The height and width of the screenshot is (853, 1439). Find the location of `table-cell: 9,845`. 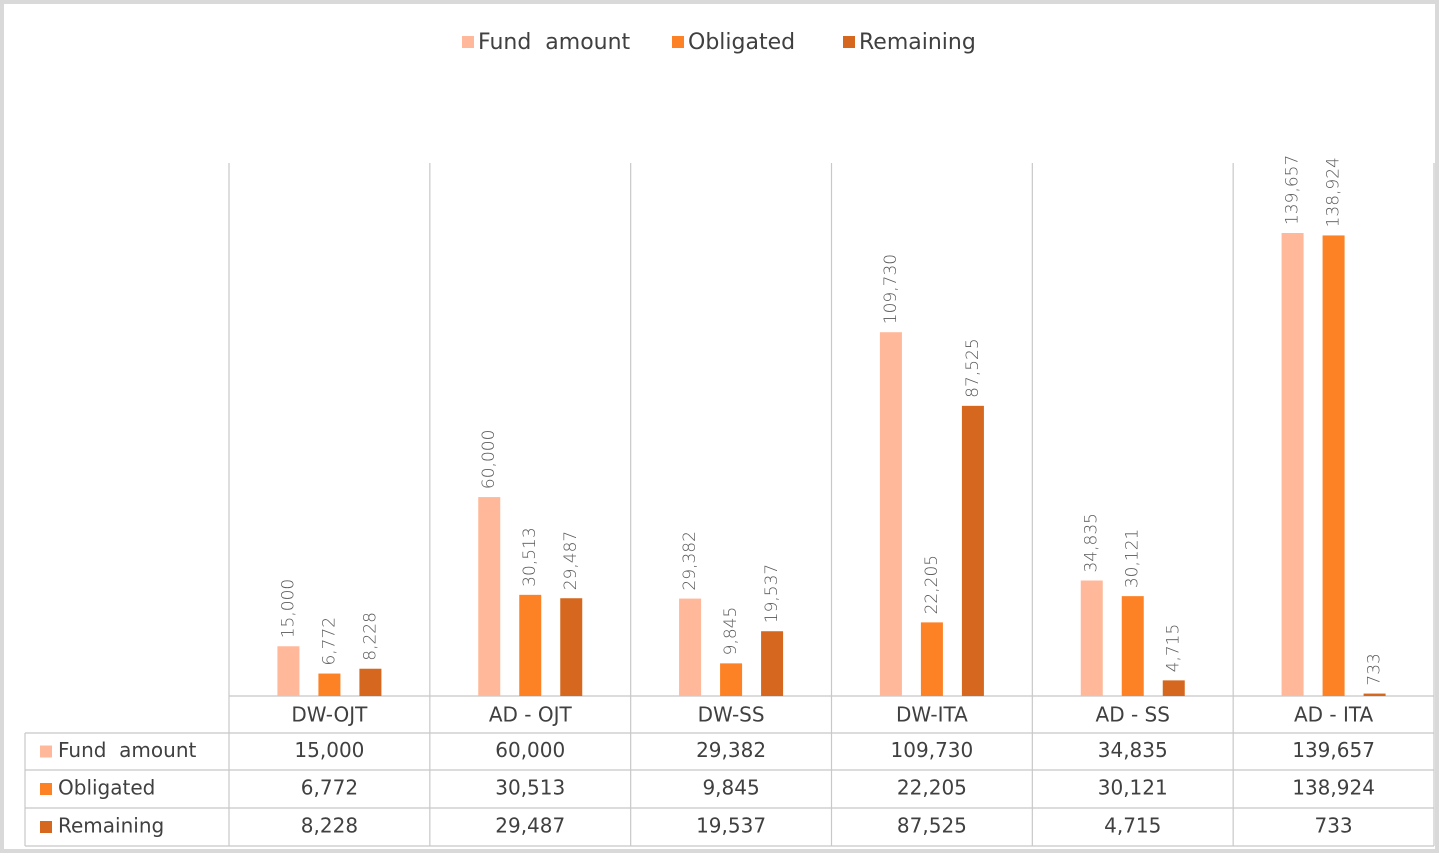

table-cell: 9,845 is located at coordinates (730, 788).